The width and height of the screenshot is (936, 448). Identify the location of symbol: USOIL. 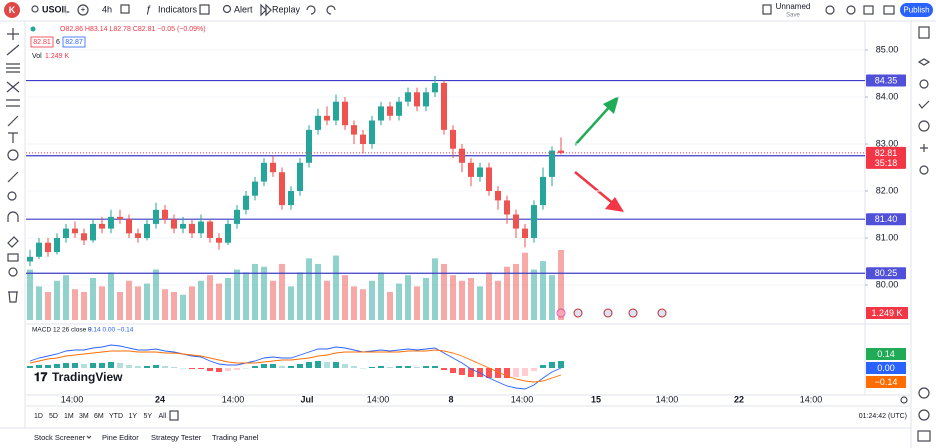
(56, 9).